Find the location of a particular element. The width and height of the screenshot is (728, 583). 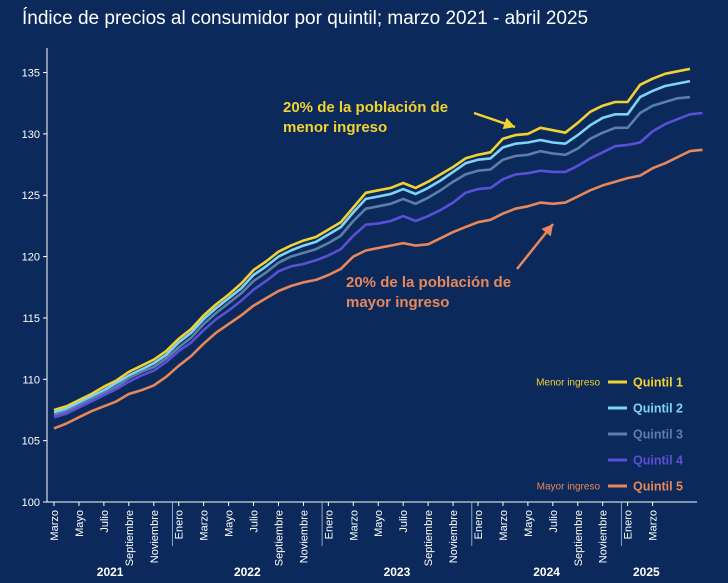

year-label: 2023 is located at coordinates (397, 572).